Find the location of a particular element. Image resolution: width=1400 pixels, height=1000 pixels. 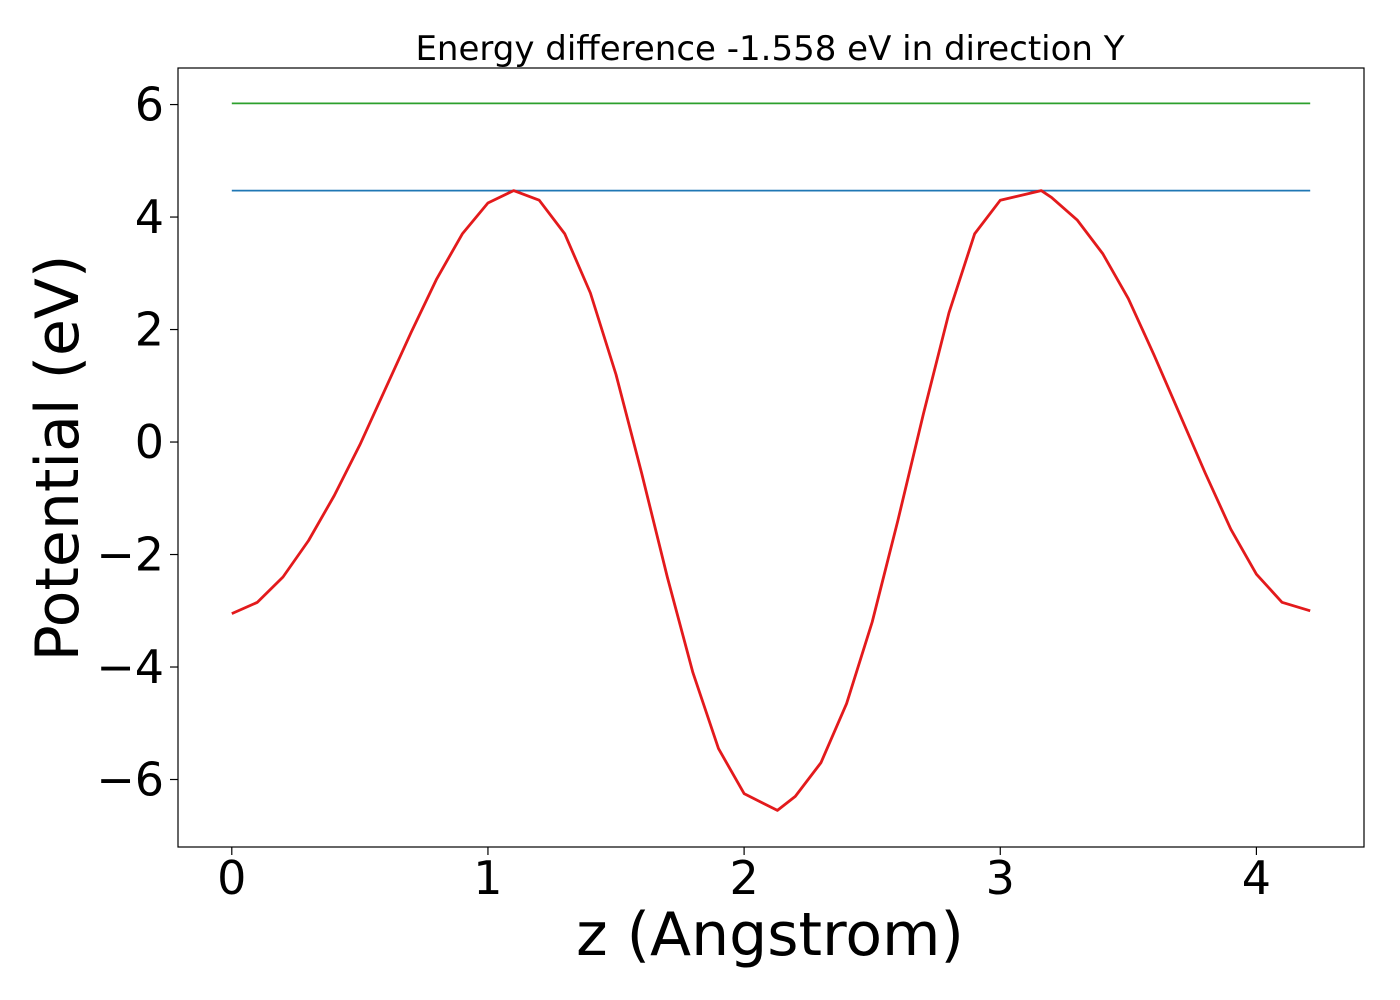

x-axis: 0 1 2 3 4 is located at coordinates (744, 876).